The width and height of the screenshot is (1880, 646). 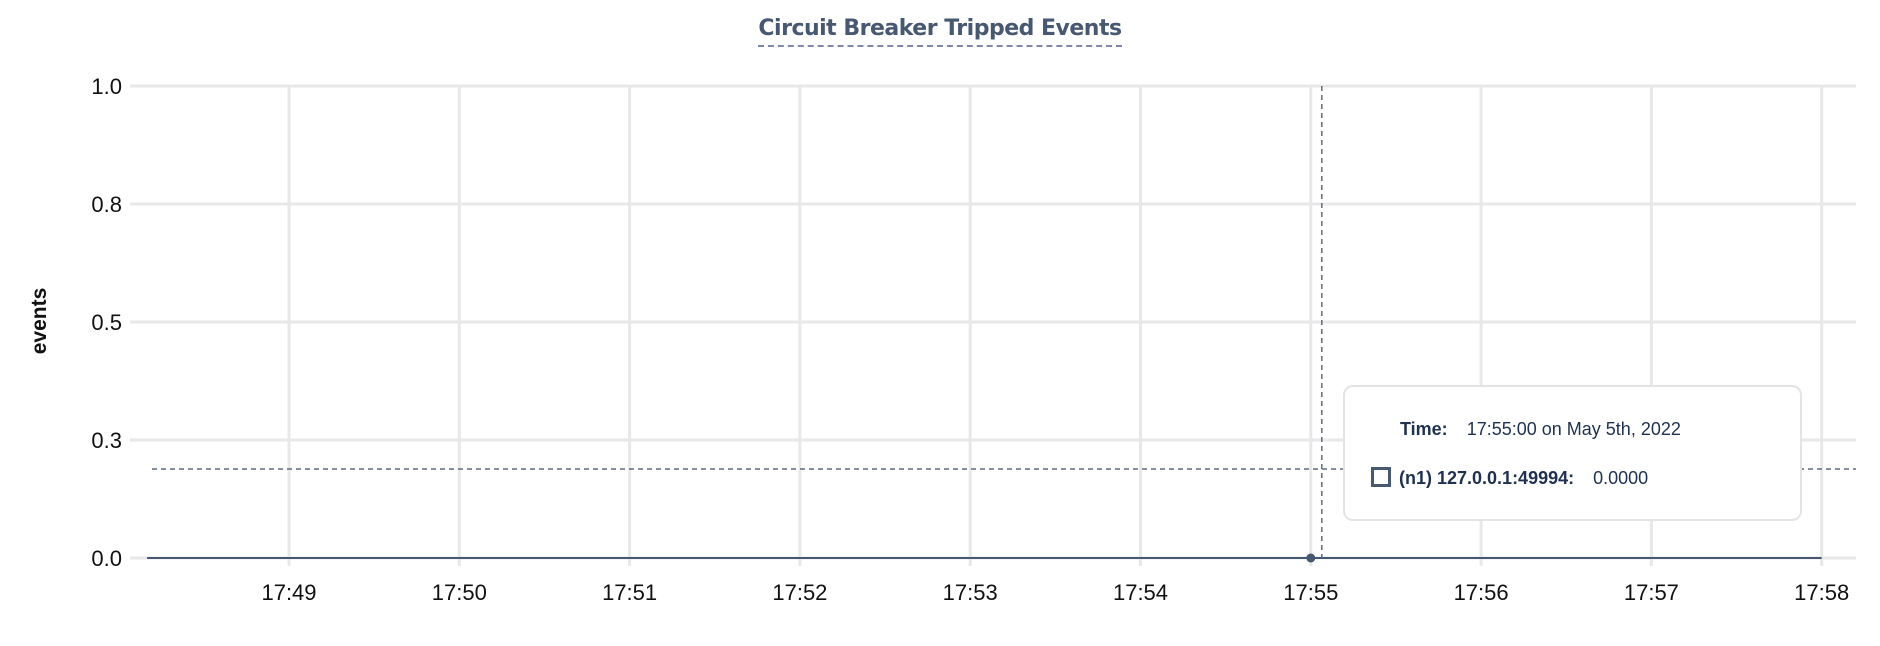 What do you see at coordinates (1140, 592) in the screenshot?
I see `x-tick-label: 17:54` at bounding box center [1140, 592].